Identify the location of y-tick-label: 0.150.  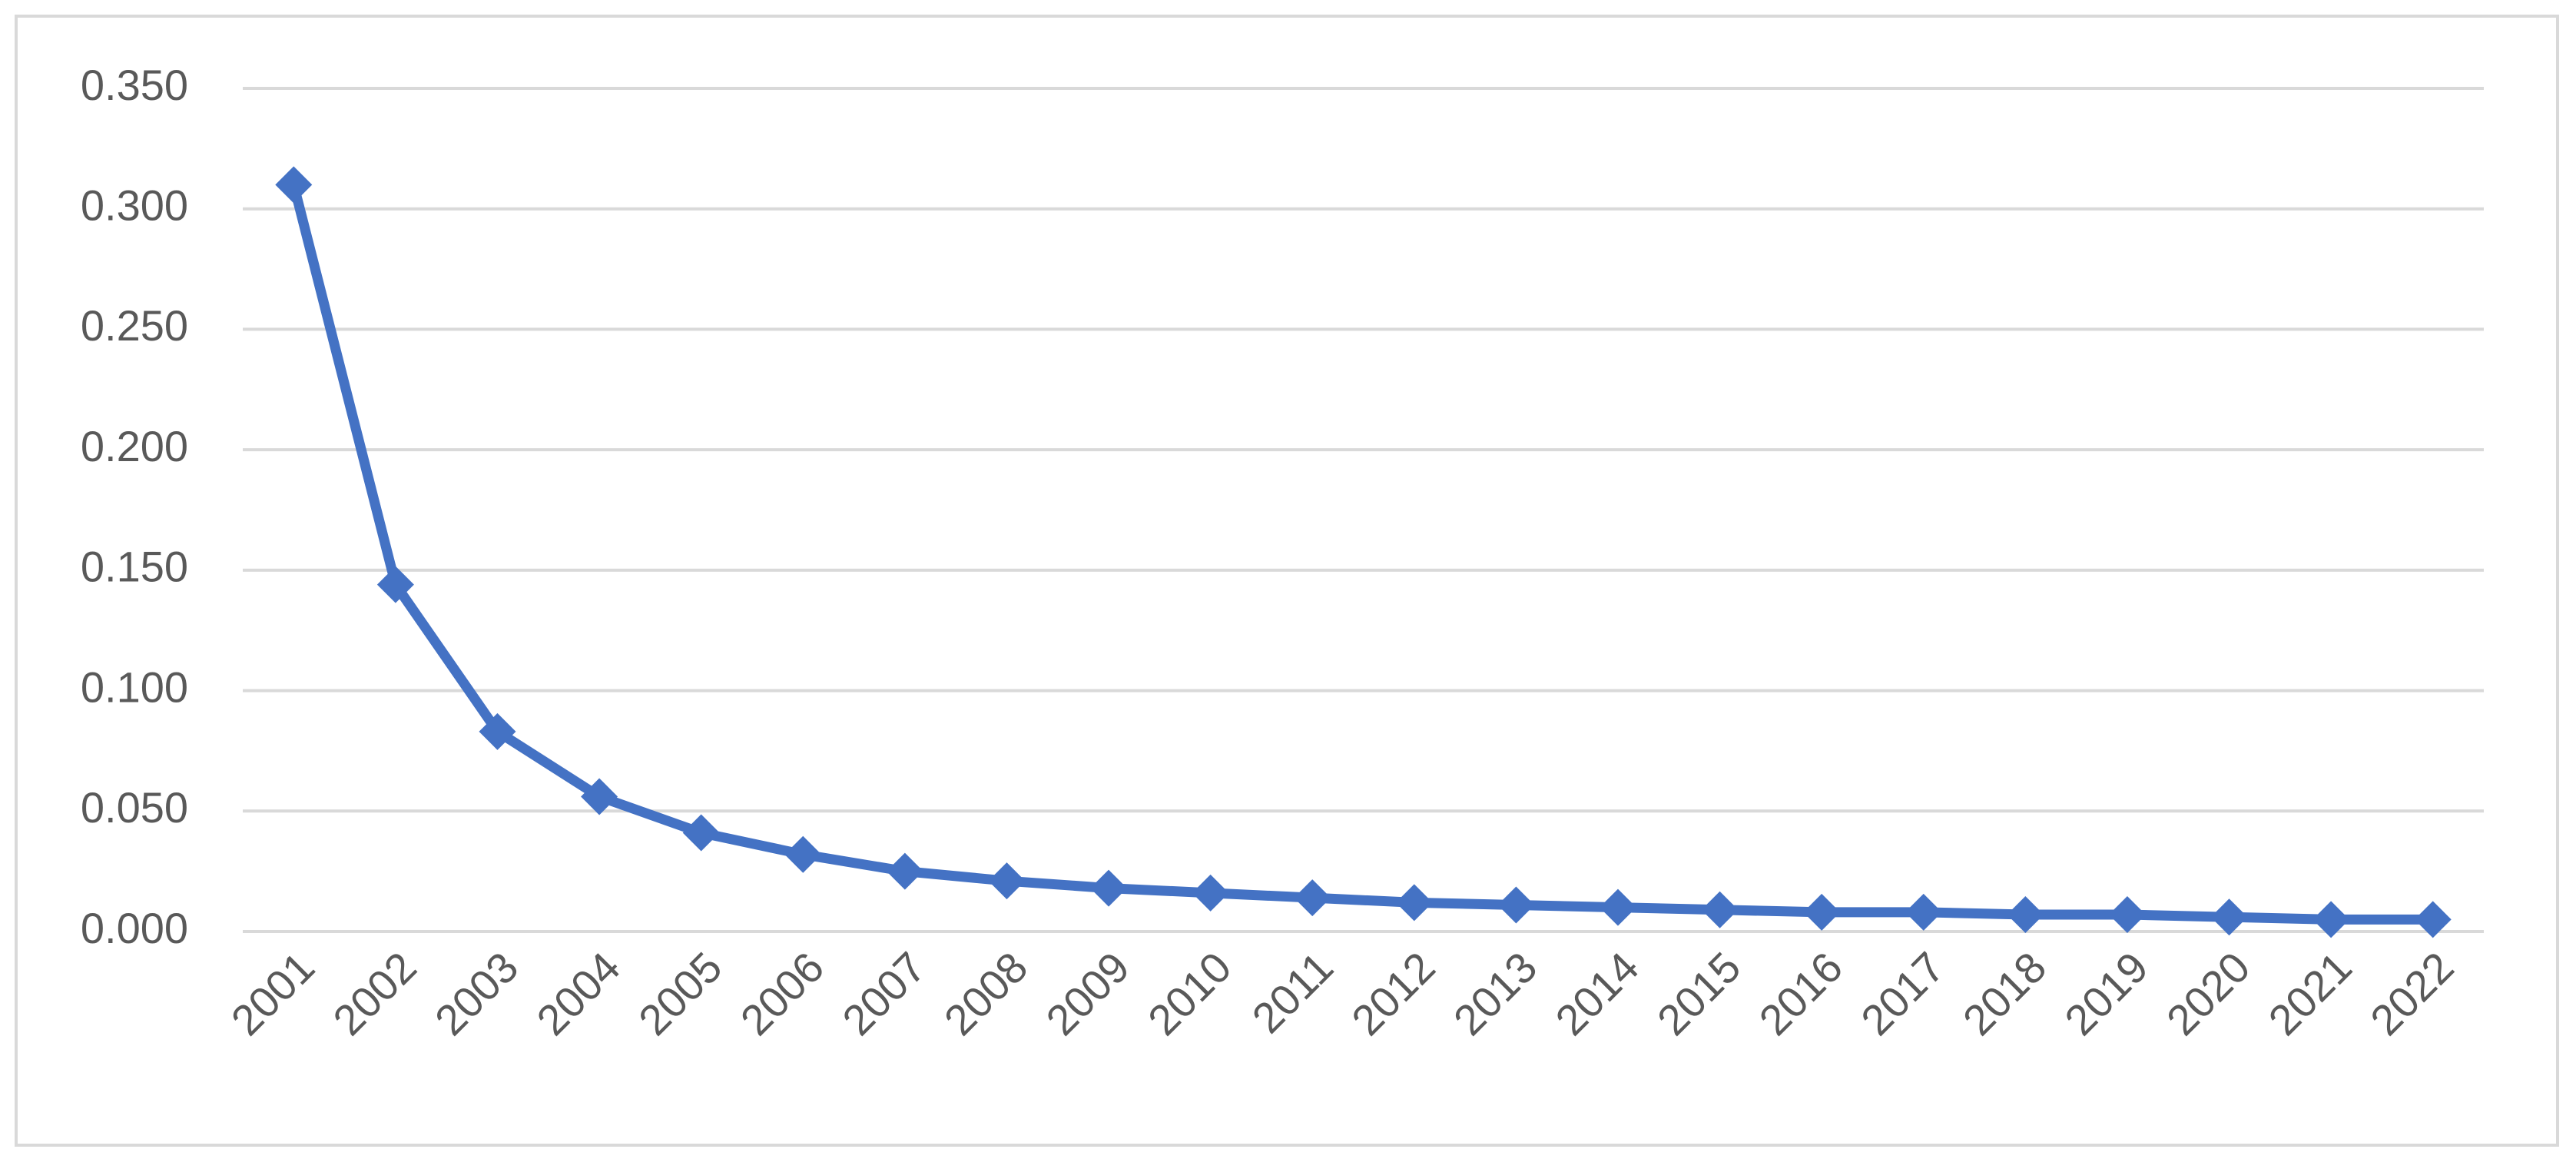
(134, 567).